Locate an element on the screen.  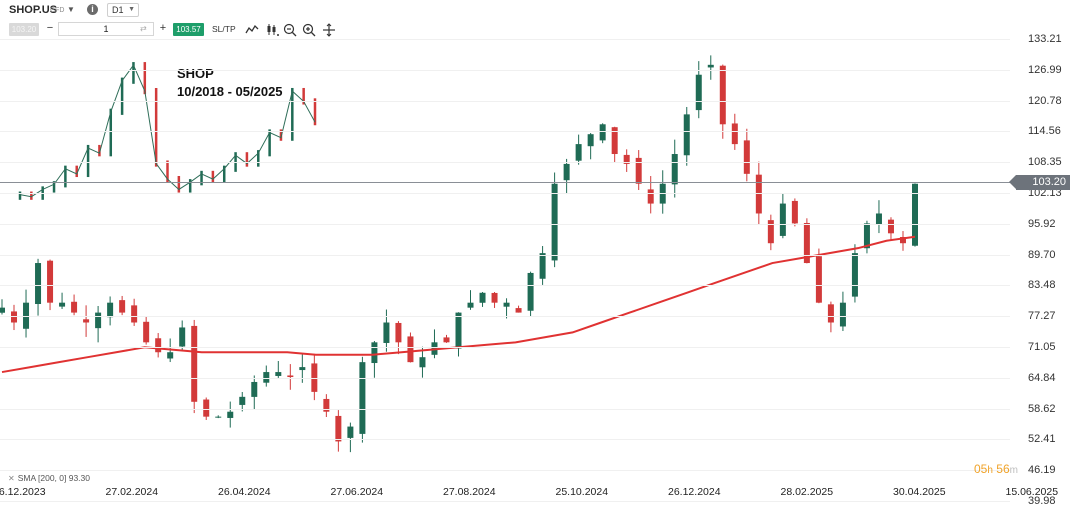
price-axis-label: 102.13 is located at coordinates (1045, 193).